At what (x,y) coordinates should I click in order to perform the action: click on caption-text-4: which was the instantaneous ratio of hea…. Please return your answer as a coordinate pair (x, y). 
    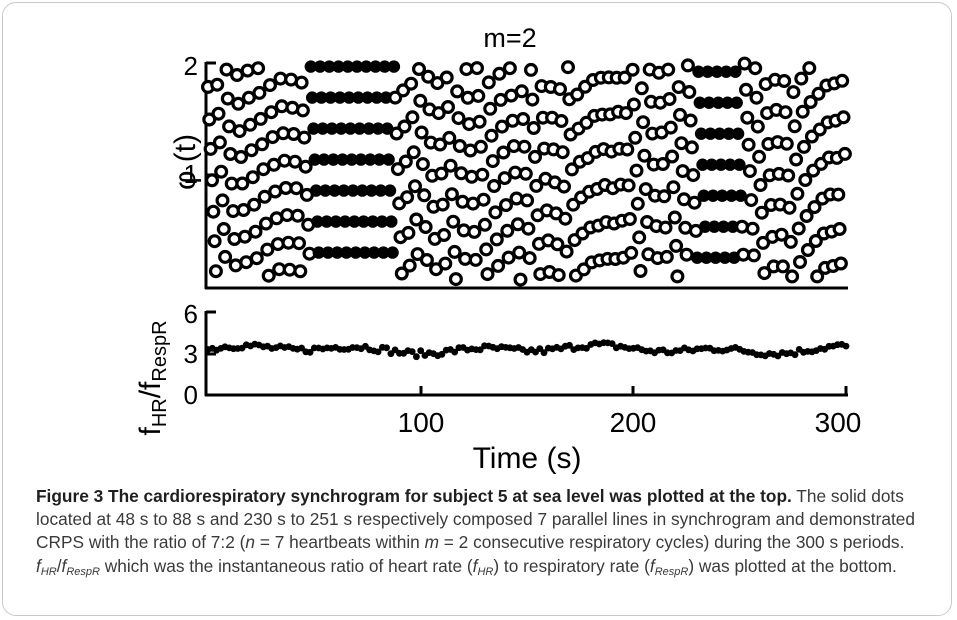
    Looking at the image, I should click on (286, 565).